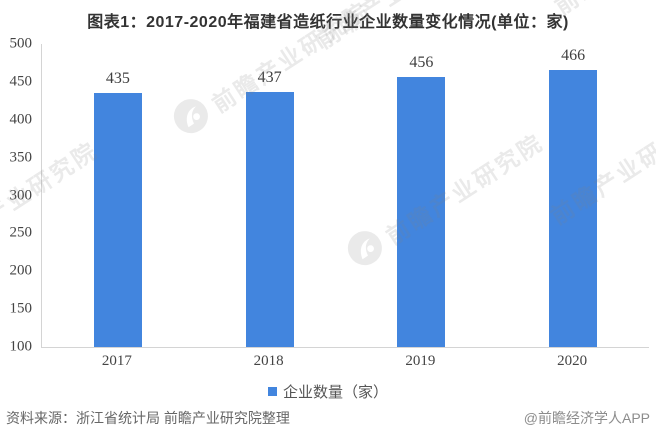 Image resolution: width=656 pixels, height=433 pixels. Describe the element at coordinates (21, 308) in the screenshot. I see `y-tick-label: 150` at that location.